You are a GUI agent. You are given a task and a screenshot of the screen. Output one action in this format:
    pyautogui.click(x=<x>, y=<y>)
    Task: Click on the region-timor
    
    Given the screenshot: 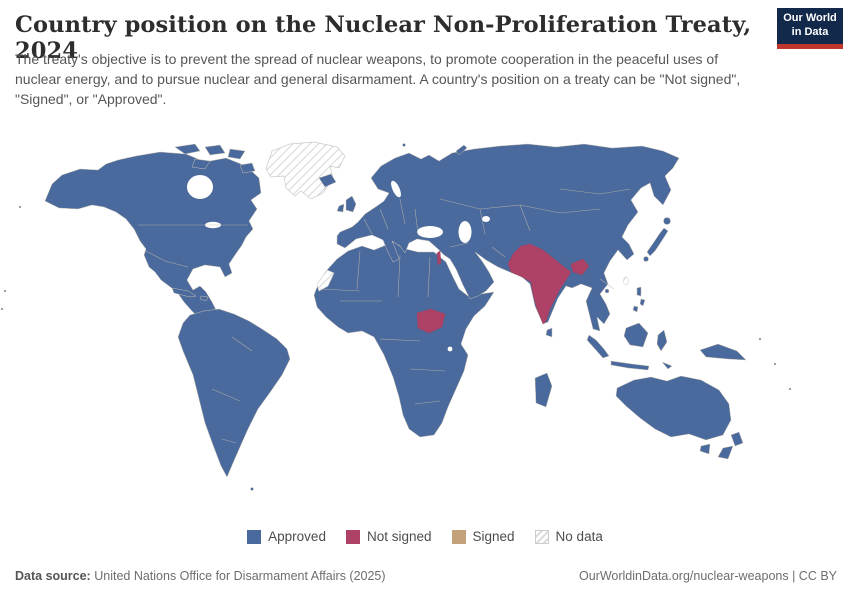 What is the action you would take?
    pyautogui.click(x=667, y=365)
    